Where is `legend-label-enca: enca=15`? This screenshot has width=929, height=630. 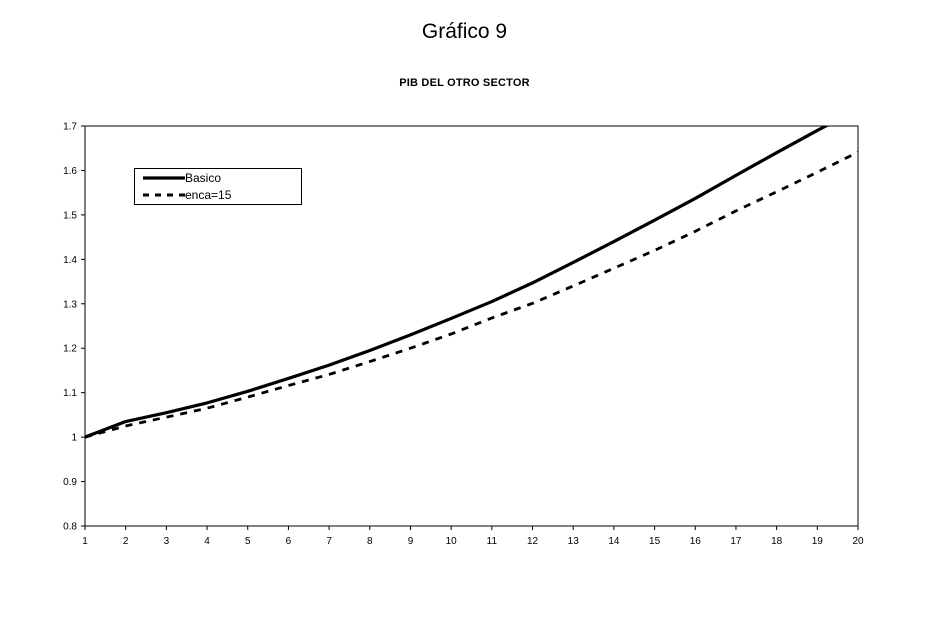 legend-label-enca: enca=15 is located at coordinates (208, 195).